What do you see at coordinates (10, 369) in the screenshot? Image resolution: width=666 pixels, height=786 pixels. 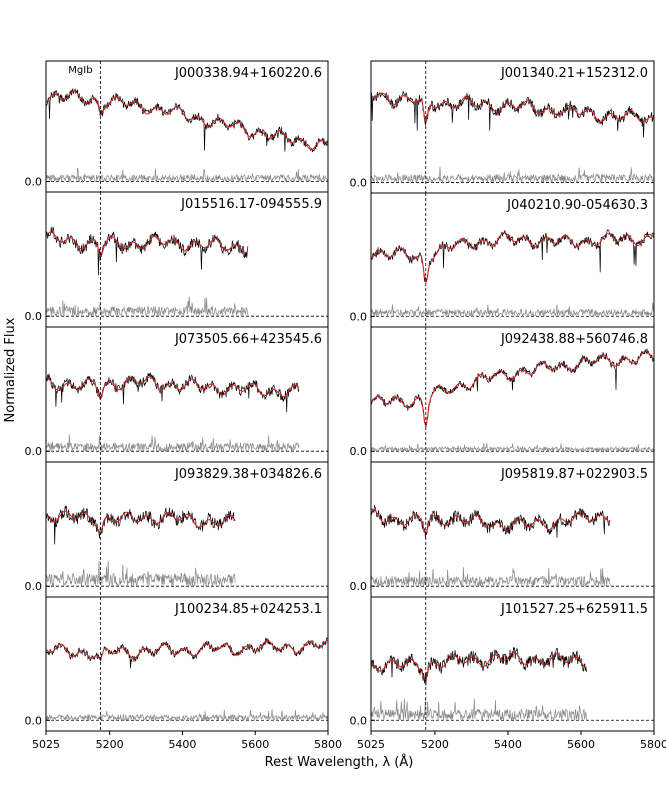 I see `y-axis-label: Normalized Flux` at bounding box center [10, 369].